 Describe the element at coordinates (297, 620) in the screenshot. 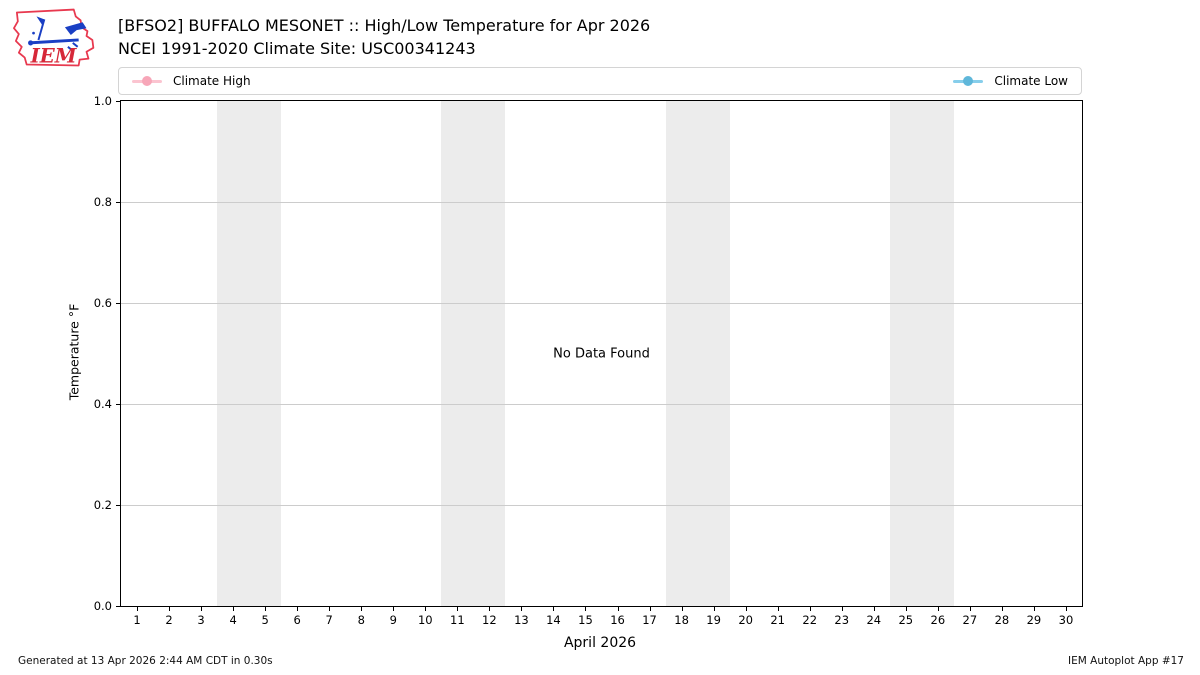

I see `x-tick-label: 6` at that location.